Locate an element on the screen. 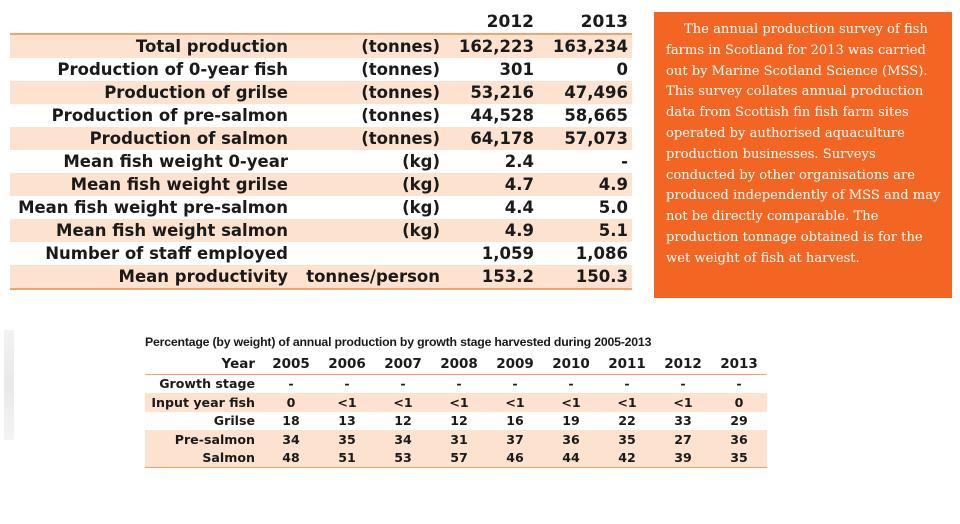  growth-row: Grilse 18 13 12 12 16 19 22 33 29 is located at coordinates (456, 420).